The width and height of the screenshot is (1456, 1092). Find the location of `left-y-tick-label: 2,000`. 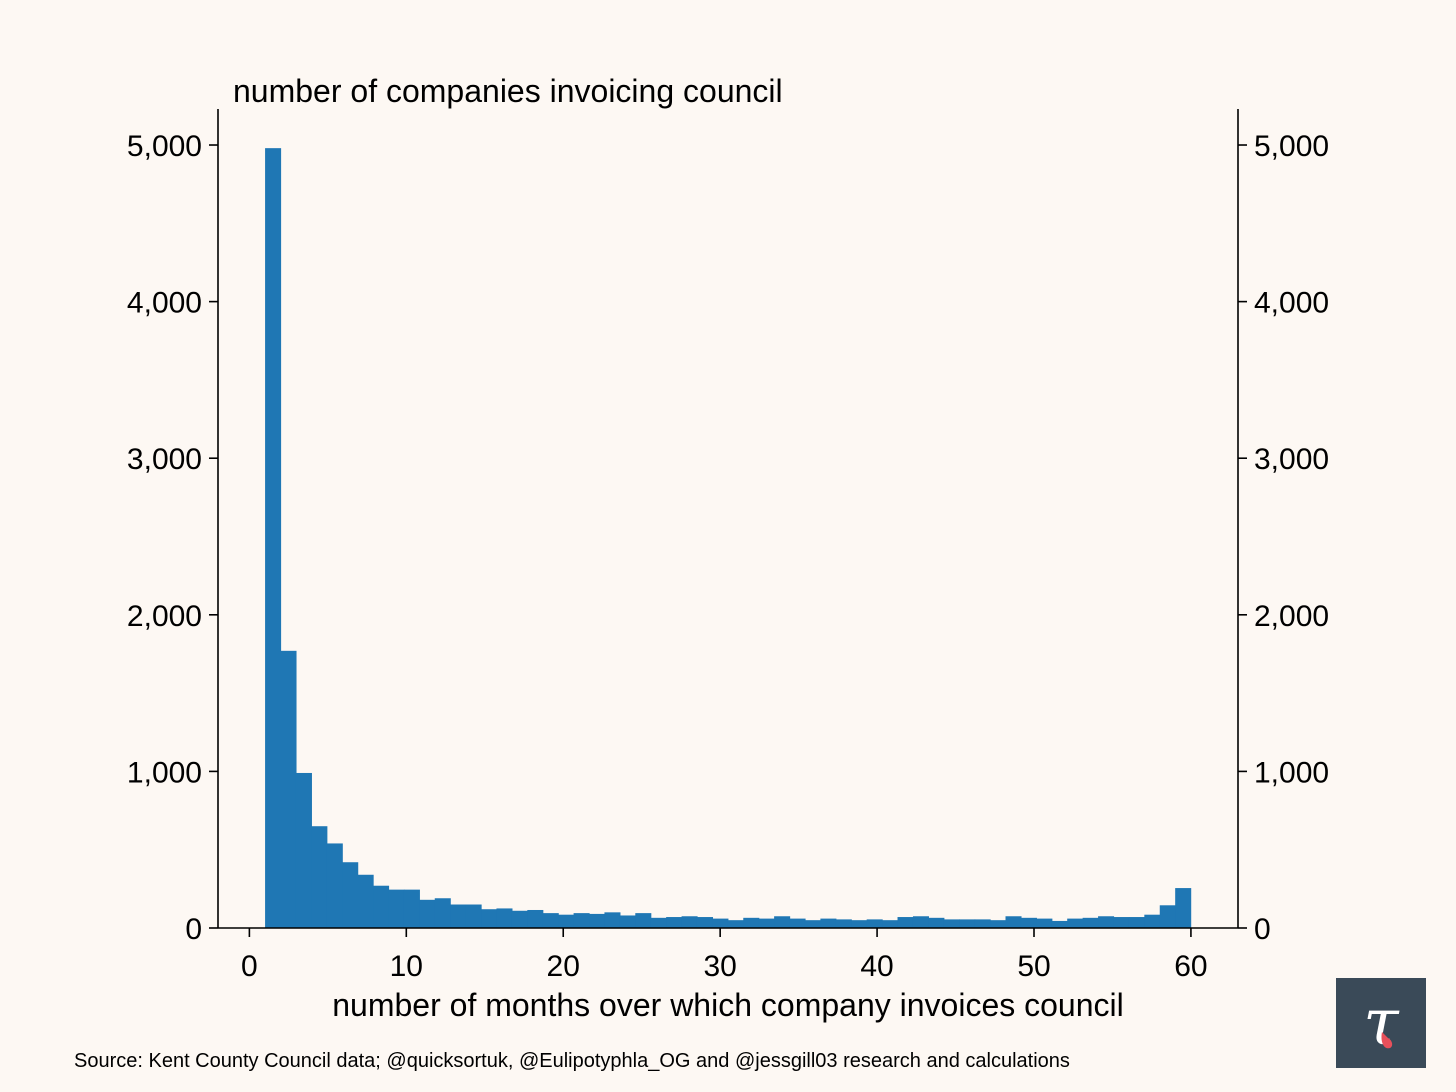

left-y-tick-label: 2,000 is located at coordinates (164, 616).